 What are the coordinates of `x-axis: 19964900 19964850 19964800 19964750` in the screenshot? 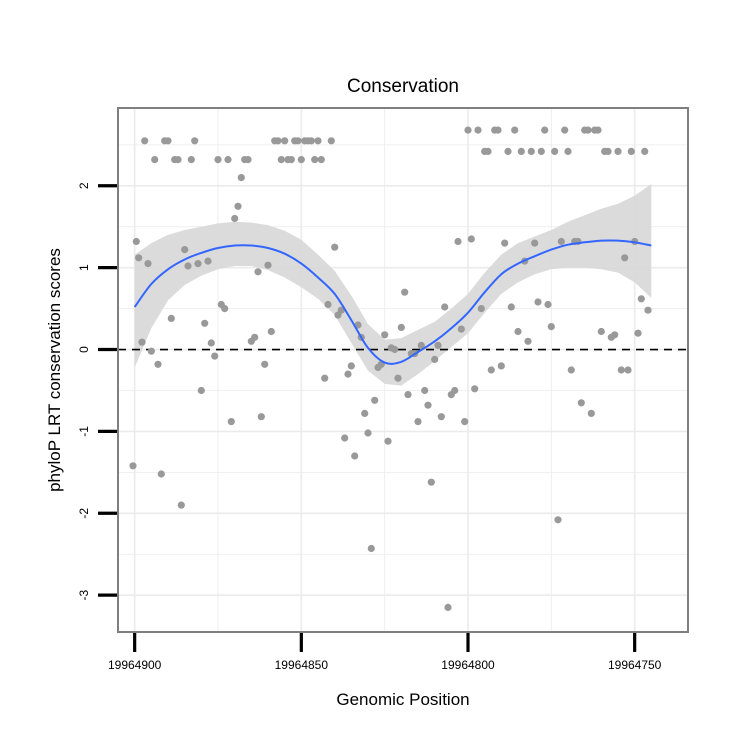 It's located at (385, 652).